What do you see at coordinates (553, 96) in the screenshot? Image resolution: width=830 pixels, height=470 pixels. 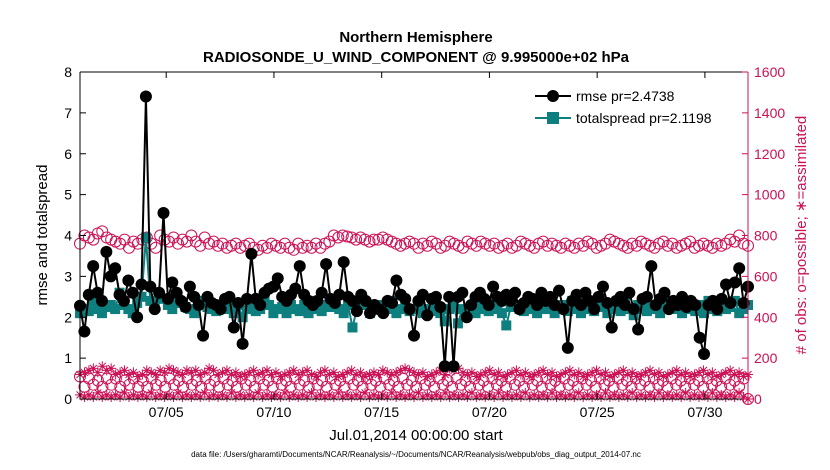 I see `legend-rmse-marker` at bounding box center [553, 96].